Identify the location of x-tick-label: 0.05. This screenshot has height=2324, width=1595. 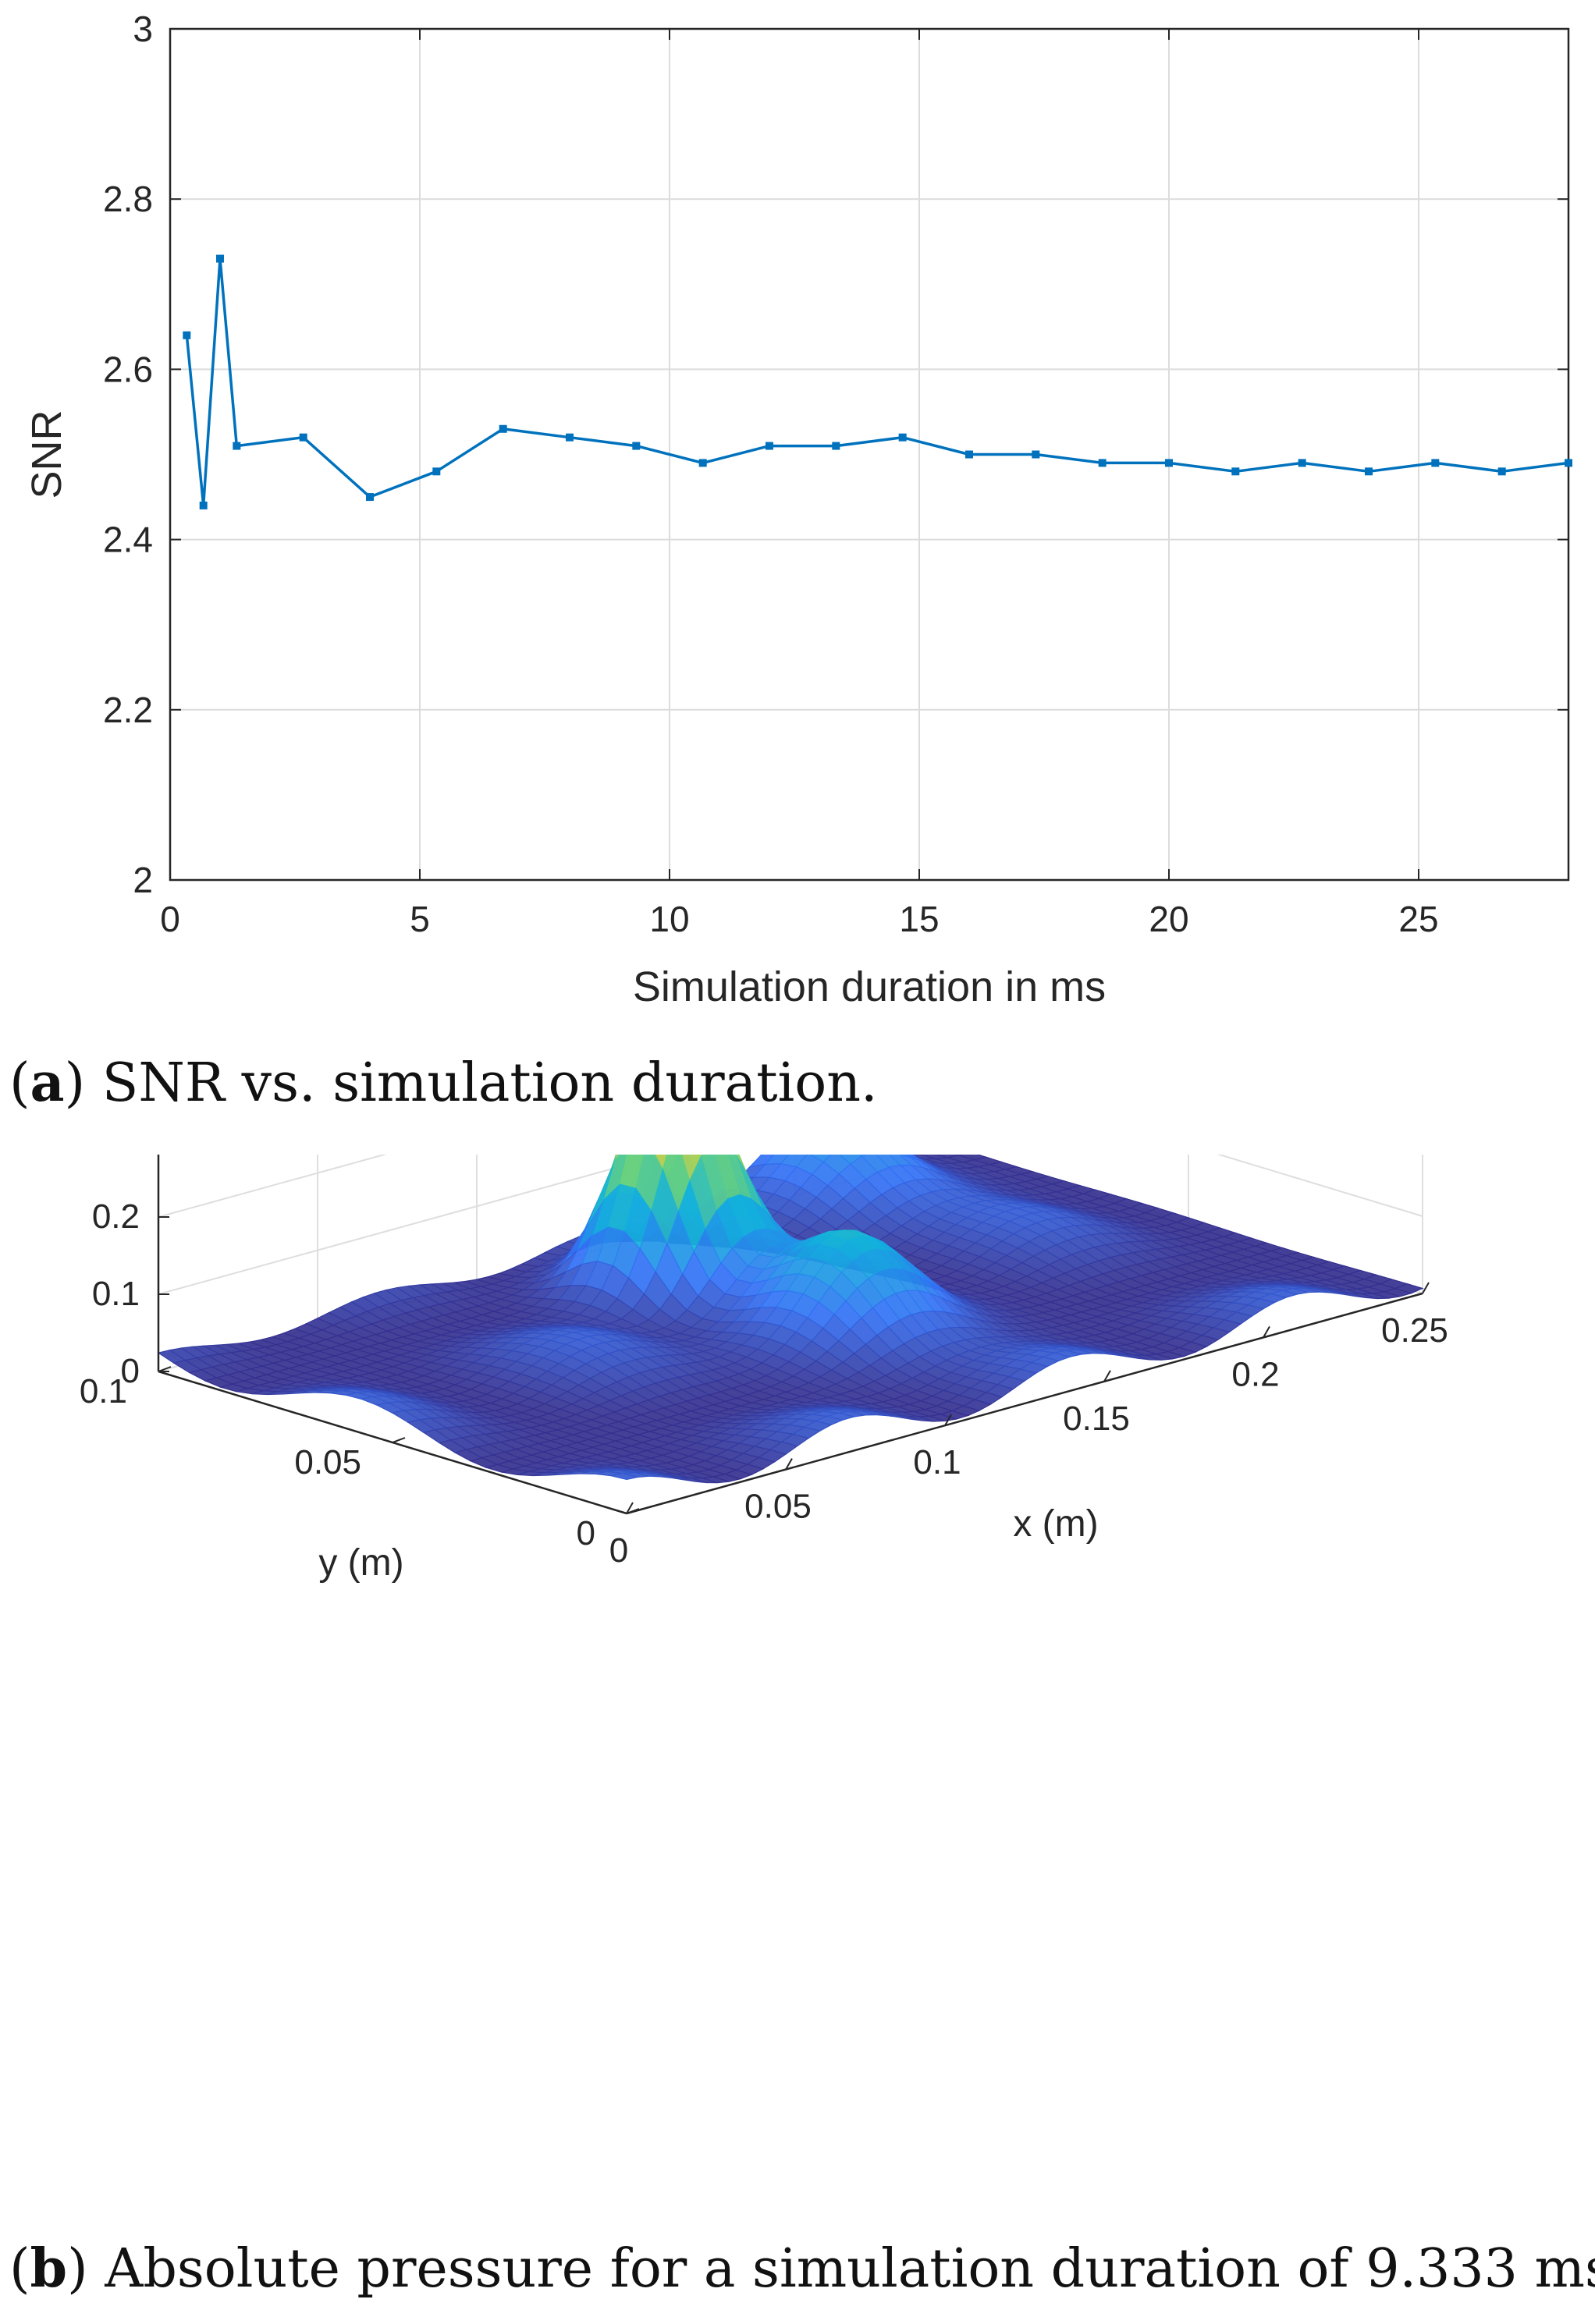
(778, 1507).